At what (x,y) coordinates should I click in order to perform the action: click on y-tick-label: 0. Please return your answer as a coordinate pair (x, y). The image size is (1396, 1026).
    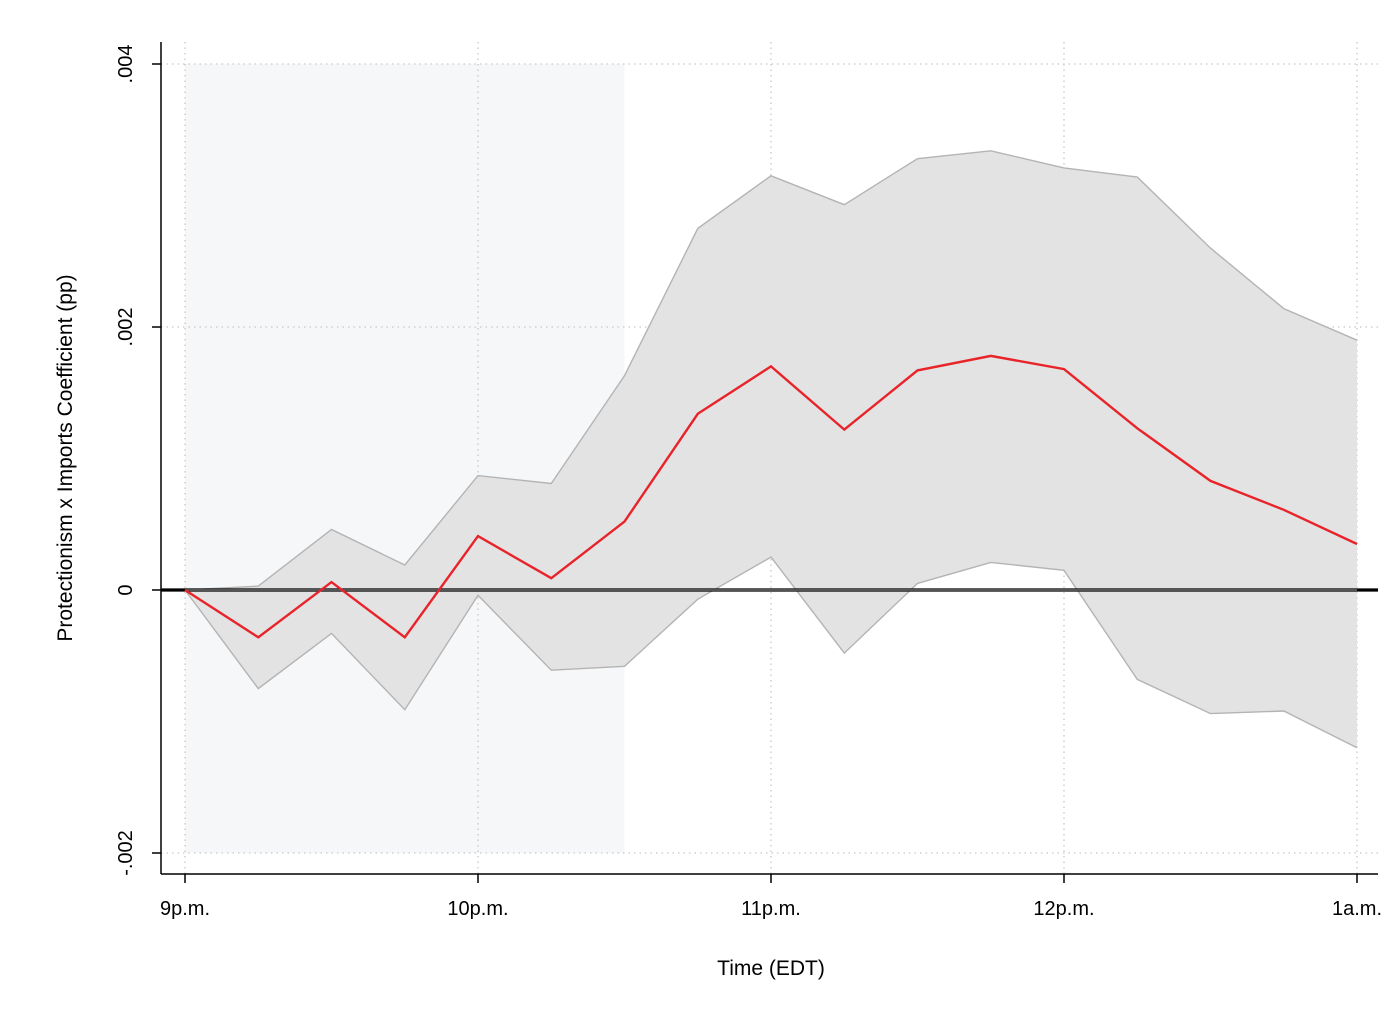
    Looking at the image, I should click on (126, 589).